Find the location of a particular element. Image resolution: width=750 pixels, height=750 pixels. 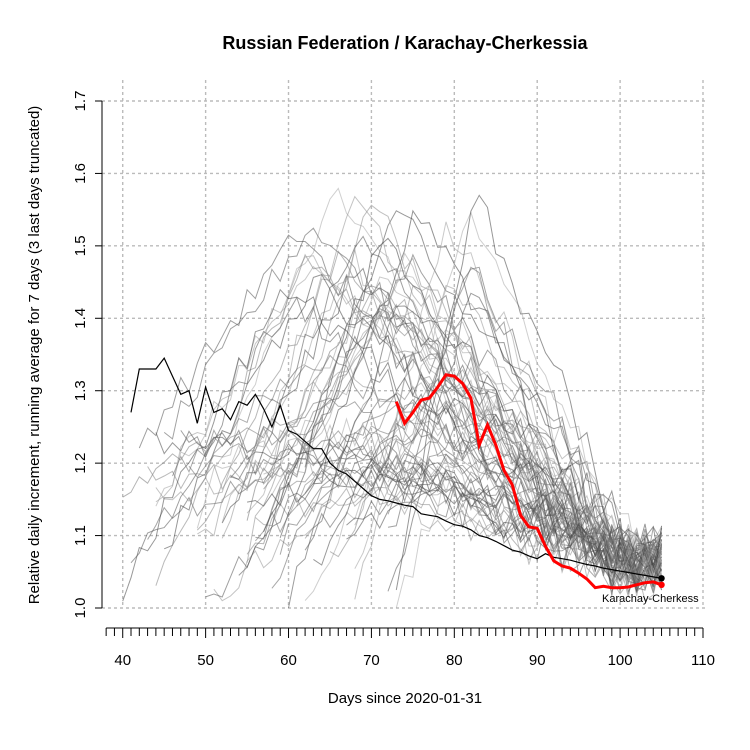

series-line-karachay-cherkessia is located at coordinates (528, 481).